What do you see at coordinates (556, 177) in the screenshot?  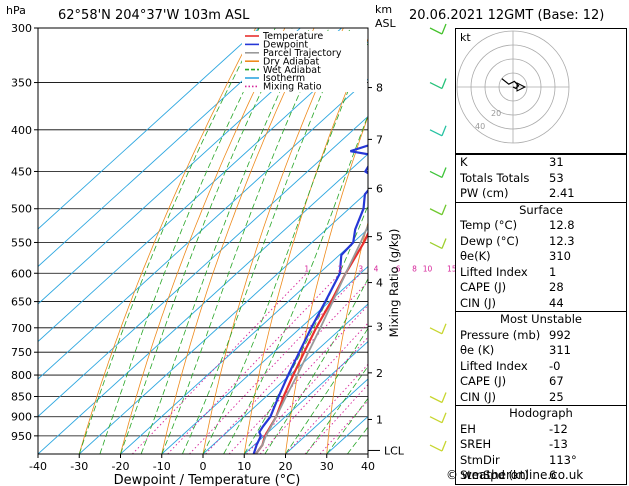 I see `index-value: 53` at bounding box center [556, 177].